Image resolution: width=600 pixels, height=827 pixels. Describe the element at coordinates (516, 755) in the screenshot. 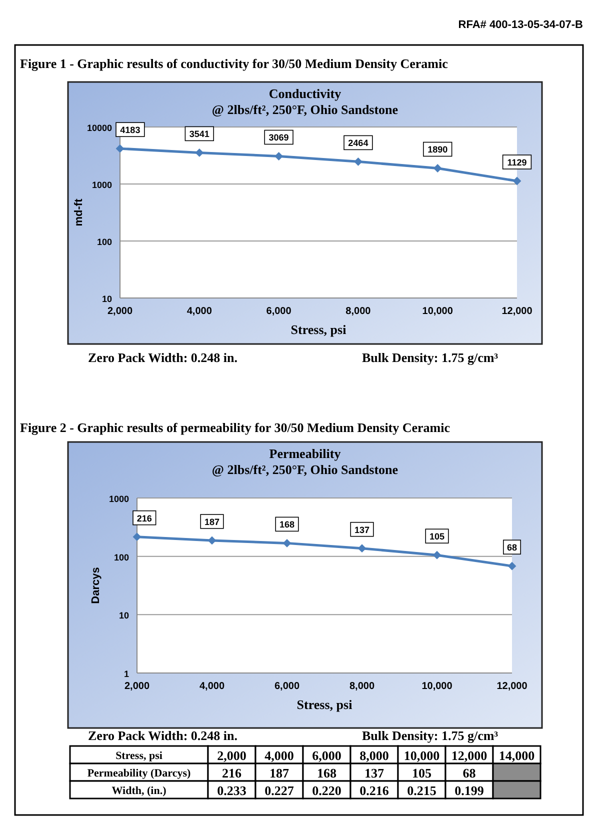

I see `text: 14,000` at that location.